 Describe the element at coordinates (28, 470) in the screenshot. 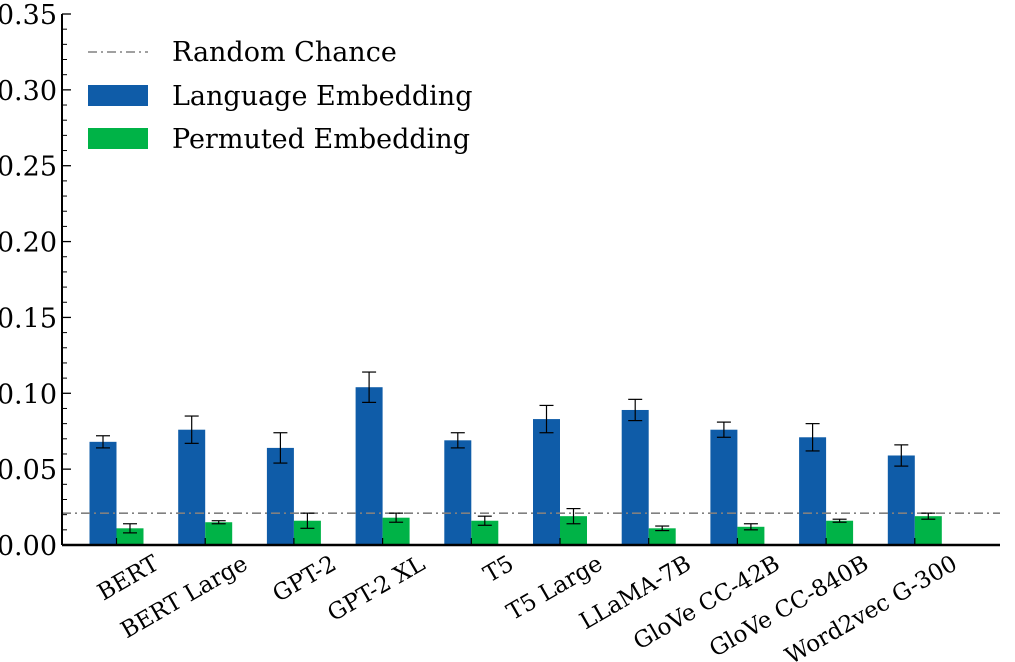

I see `y-tick-label: 0.05` at that location.